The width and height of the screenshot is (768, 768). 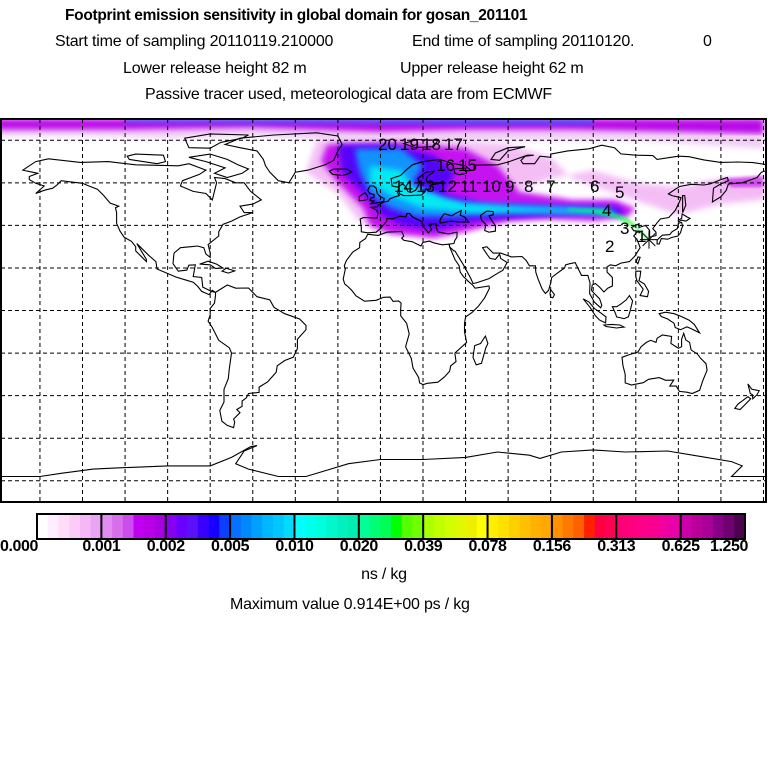 What do you see at coordinates (680, 546) in the screenshot?
I see `colorbar-tick-label: 0.625` at bounding box center [680, 546].